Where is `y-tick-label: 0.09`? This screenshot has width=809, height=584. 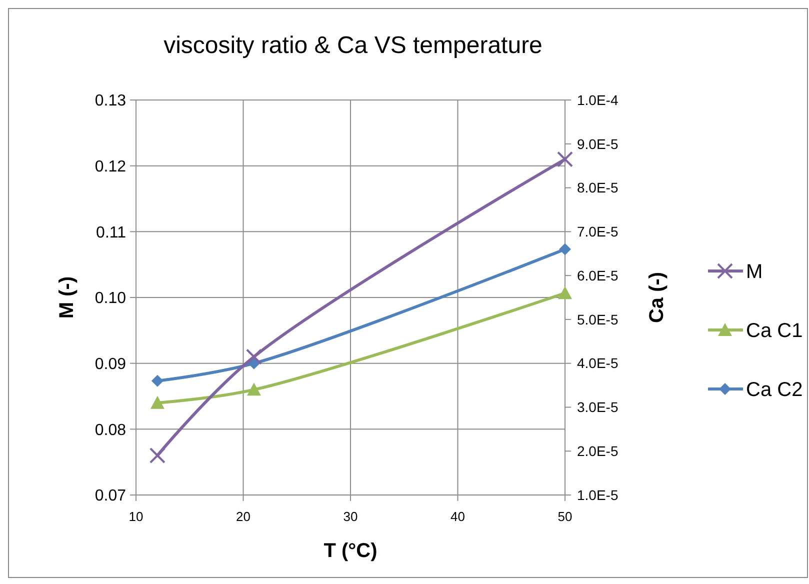 y-tick-label: 0.09 is located at coordinates (110, 364).